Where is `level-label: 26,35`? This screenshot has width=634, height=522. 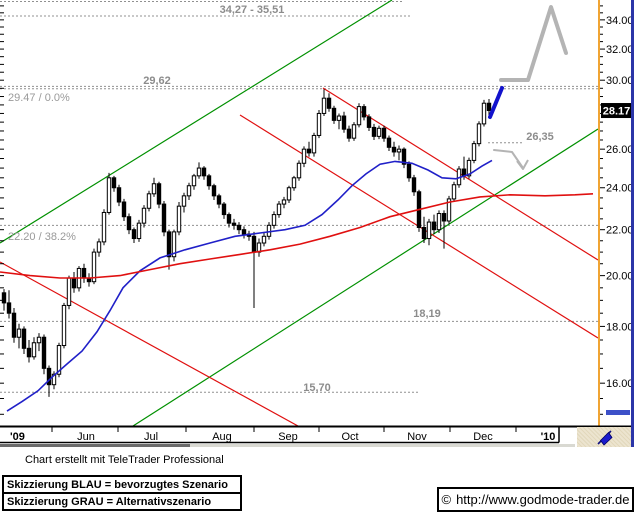 level-label: 26,35 is located at coordinates (540, 137).